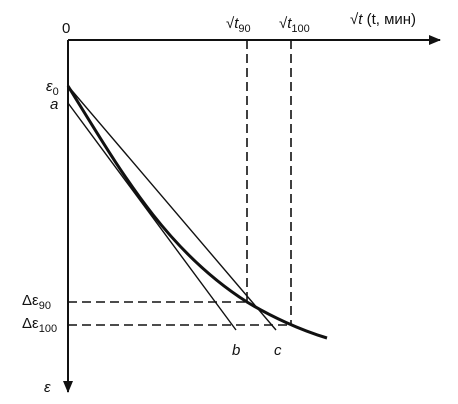 The image size is (458, 404). What do you see at coordinates (45, 306) in the screenshot?
I see `label-d90-sub: 90` at bounding box center [45, 306].